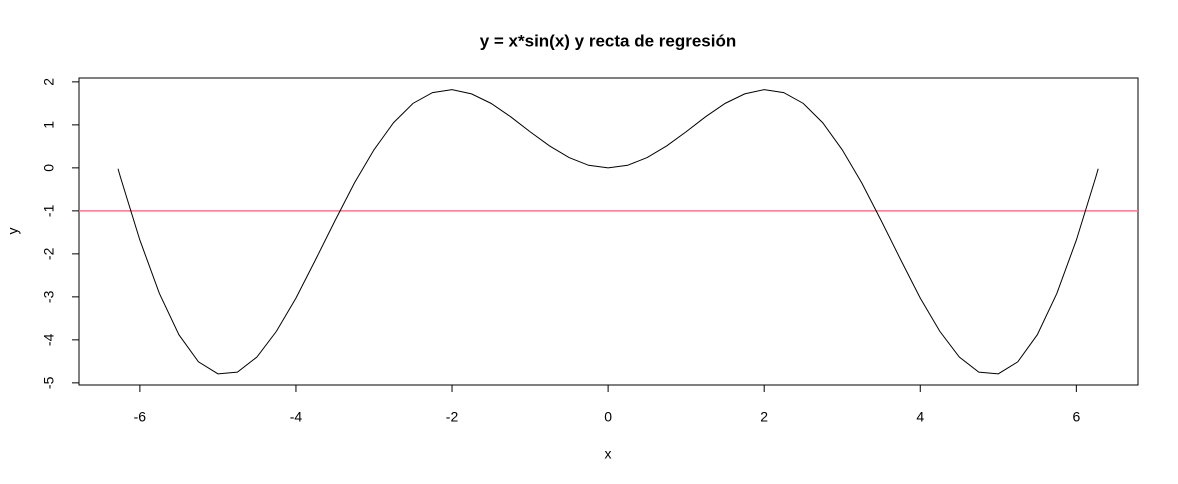  I want to click on y-tick-label: 1, so click(49, 125).